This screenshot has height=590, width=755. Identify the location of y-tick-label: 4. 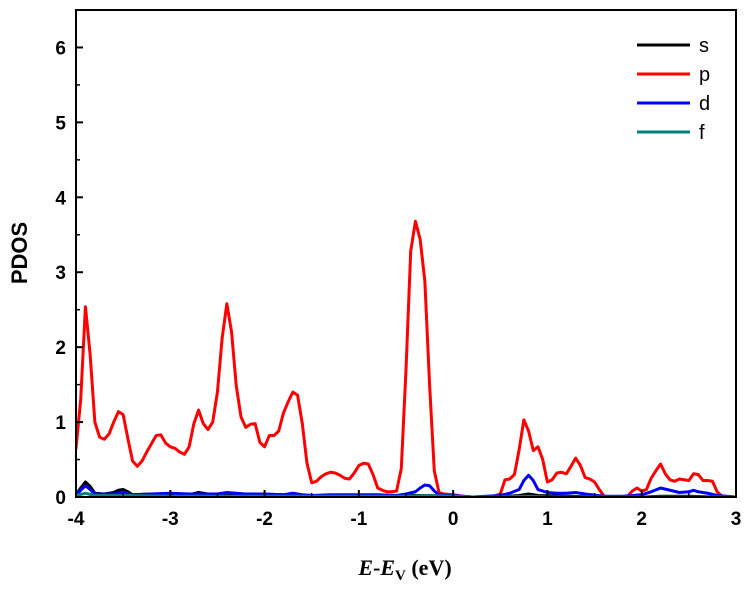
(60, 198).